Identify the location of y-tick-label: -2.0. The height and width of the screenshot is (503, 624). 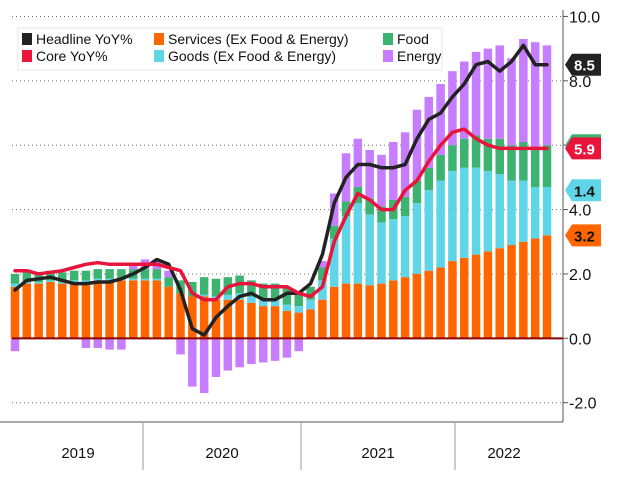
(583, 404).